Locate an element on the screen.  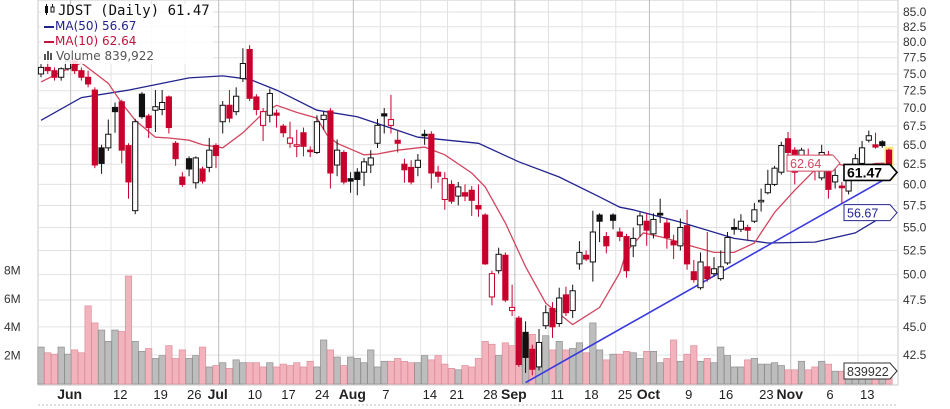
date-tick-label: 9 is located at coordinates (688, 394).